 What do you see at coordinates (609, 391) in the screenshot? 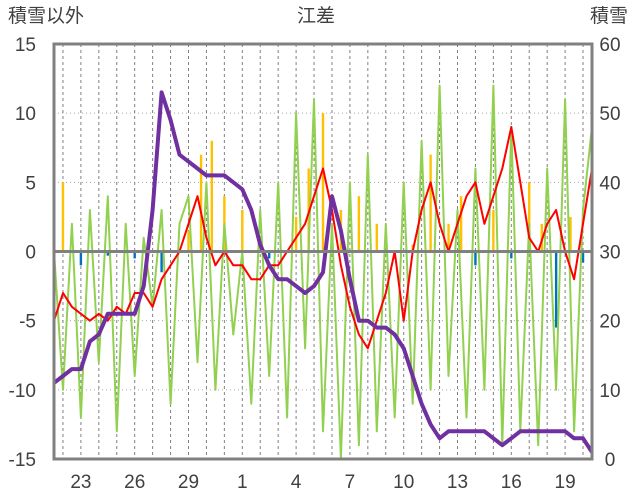
I see `right-tick-label: 10` at bounding box center [609, 391].